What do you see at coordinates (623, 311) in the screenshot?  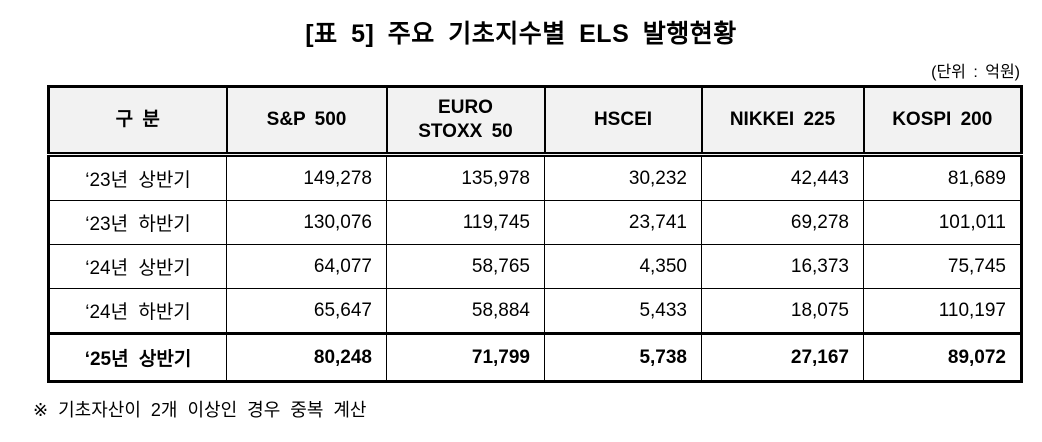 I see `value-cell: 5,433` at bounding box center [623, 311].